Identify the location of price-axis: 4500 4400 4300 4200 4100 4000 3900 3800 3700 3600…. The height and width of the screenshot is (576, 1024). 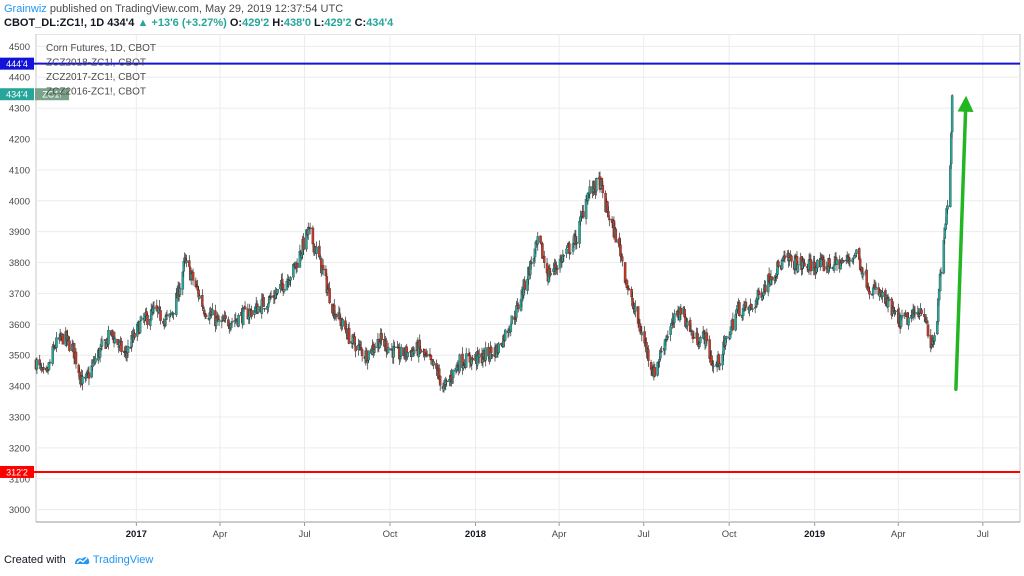
(19, 279).